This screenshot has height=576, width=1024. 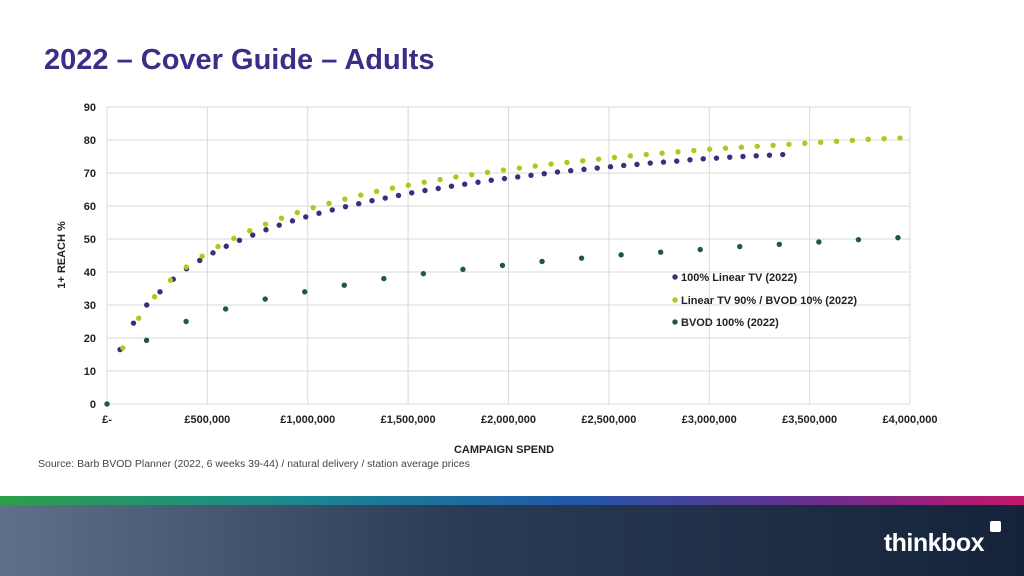 What do you see at coordinates (90, 339) in the screenshot?
I see `y-tick-label: 20` at bounding box center [90, 339].